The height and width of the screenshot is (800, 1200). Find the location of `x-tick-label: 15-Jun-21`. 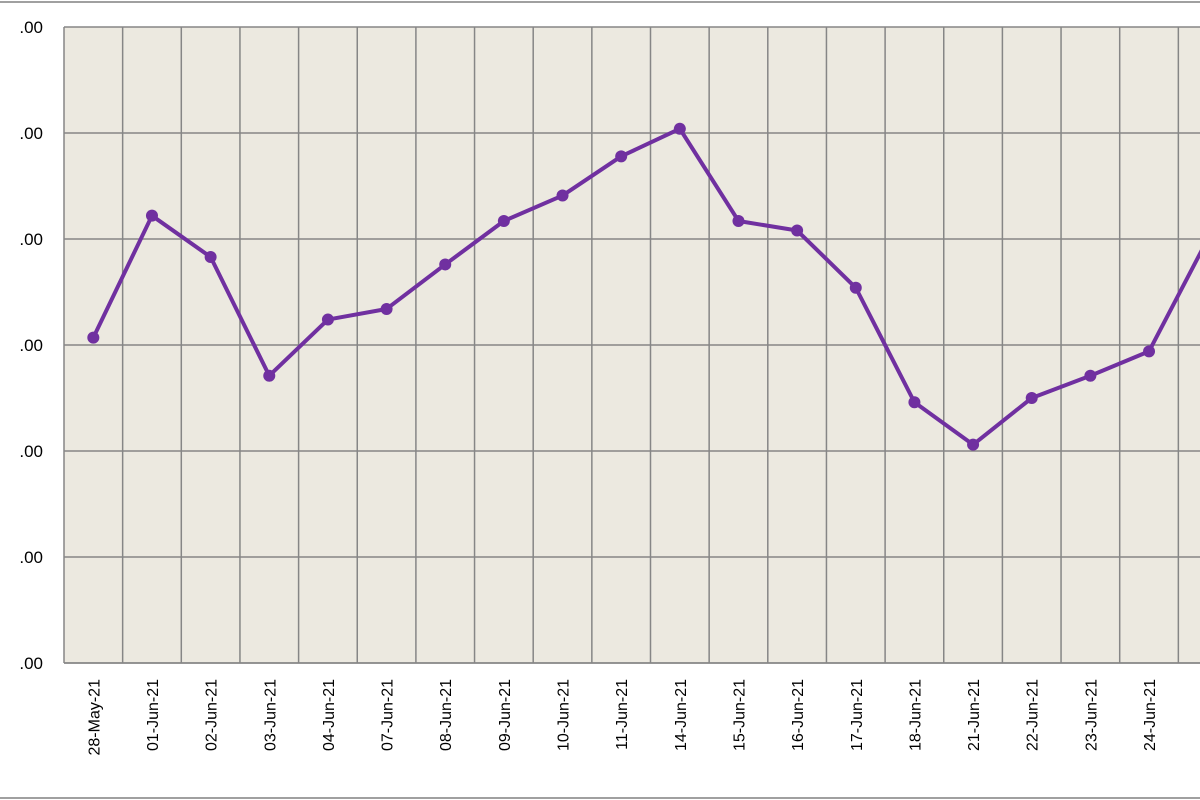

x-tick-label: 15-Jun-21 is located at coordinates (739, 715).